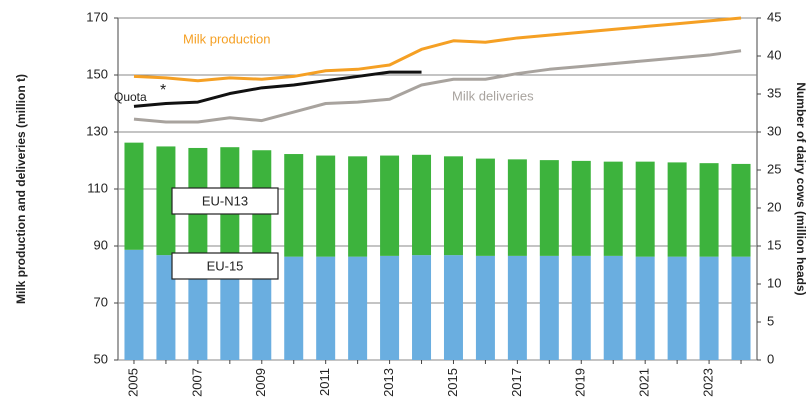 The image size is (811, 412). What do you see at coordinates (452, 382) in the screenshot?
I see `x-tick-label: 2015` at bounding box center [452, 382].